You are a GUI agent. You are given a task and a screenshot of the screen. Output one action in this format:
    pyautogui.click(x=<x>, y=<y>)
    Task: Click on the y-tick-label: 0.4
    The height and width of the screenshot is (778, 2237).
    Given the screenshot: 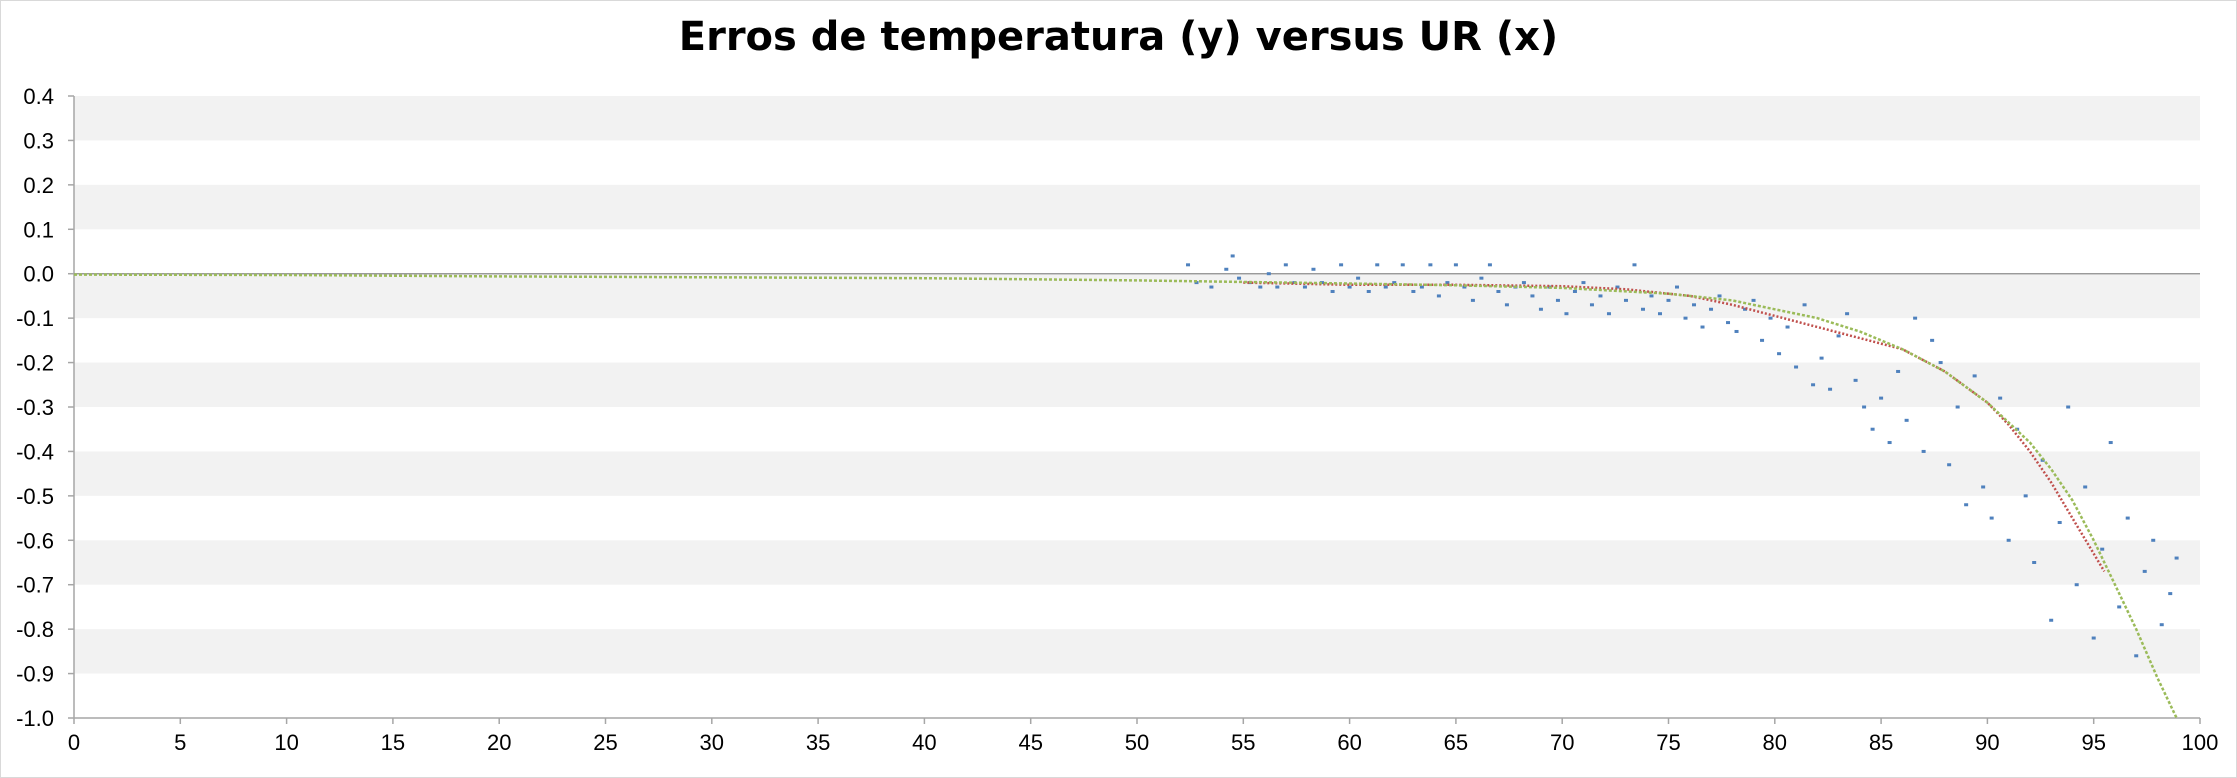 What is the action you would take?
    pyautogui.click(x=38, y=96)
    